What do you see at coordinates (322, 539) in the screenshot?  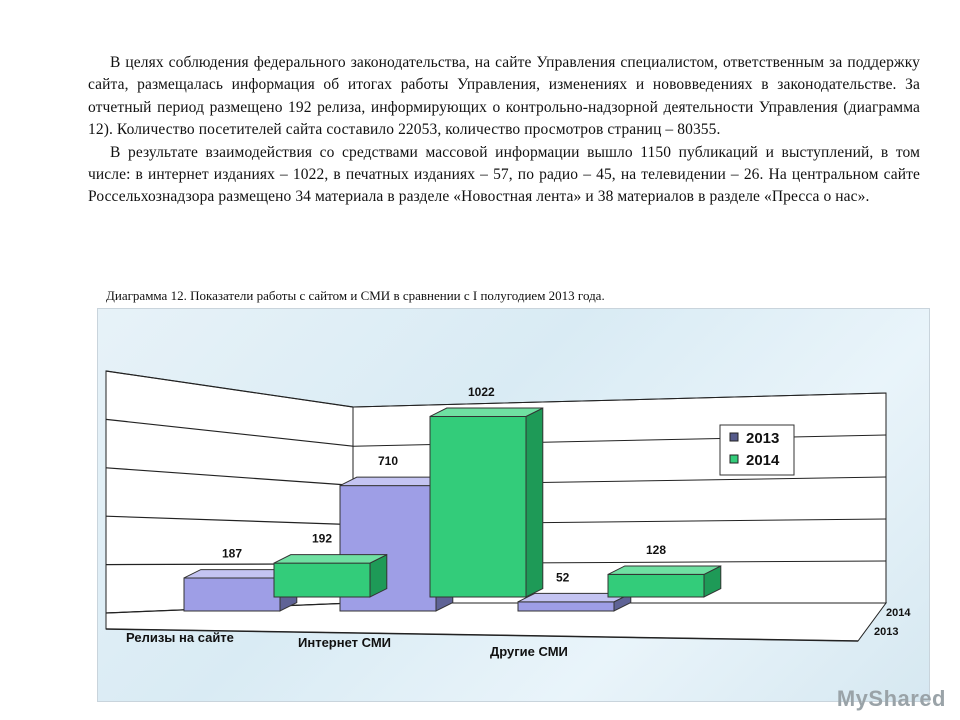 I see `data-label-2014-0: 192` at bounding box center [322, 539].